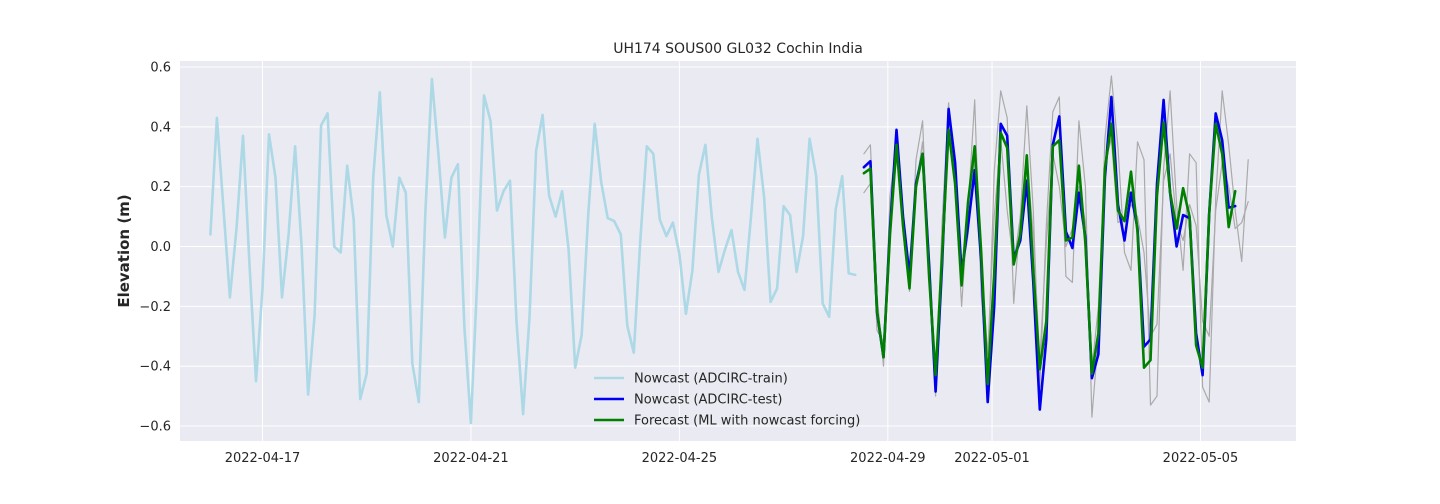 This screenshot has width=1440, height=504. What do you see at coordinates (471, 458) in the screenshot?
I see `x-tick-label: 2022-04-21` at bounding box center [471, 458].